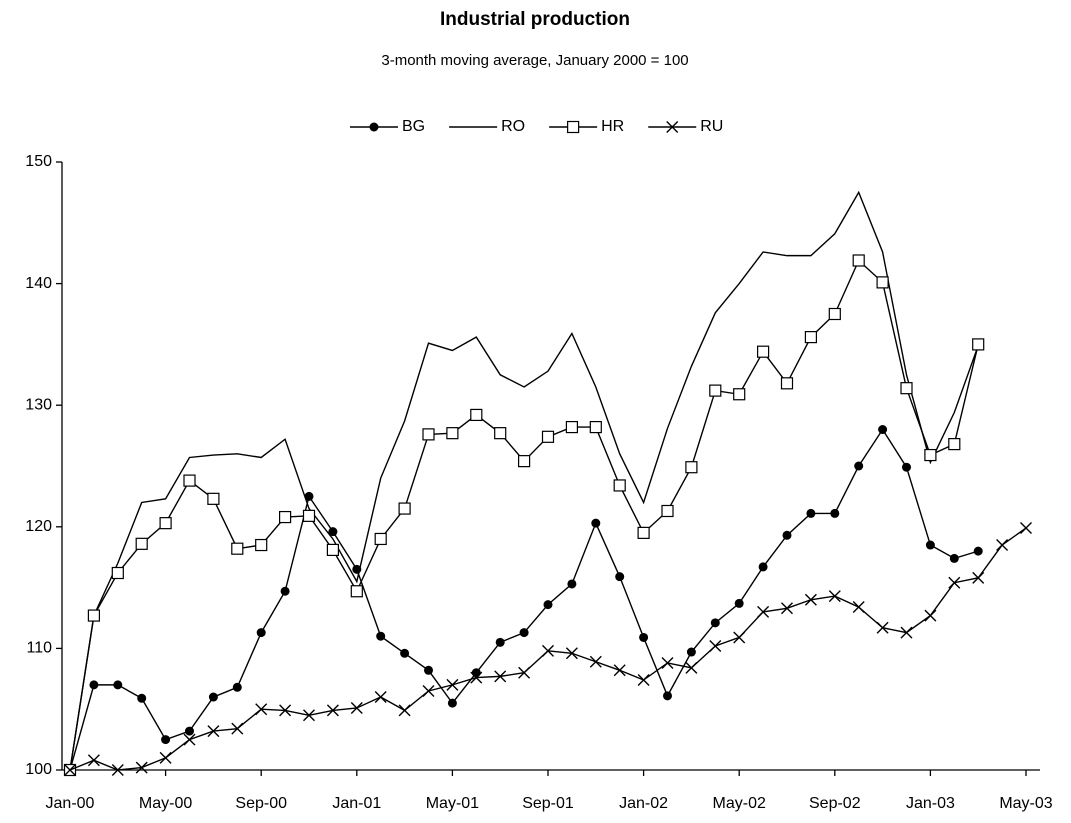 The width and height of the screenshot is (1071, 823). I want to click on y-tick-label: 120, so click(38, 526).